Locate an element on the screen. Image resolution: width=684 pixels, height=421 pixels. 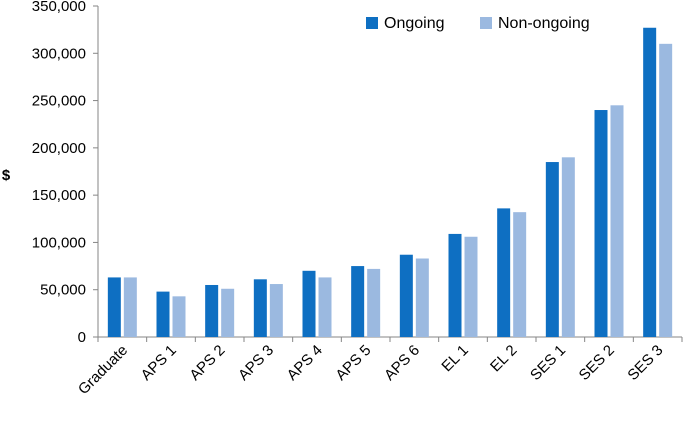
x-tick-label: Graduate is located at coordinates (103, 370).